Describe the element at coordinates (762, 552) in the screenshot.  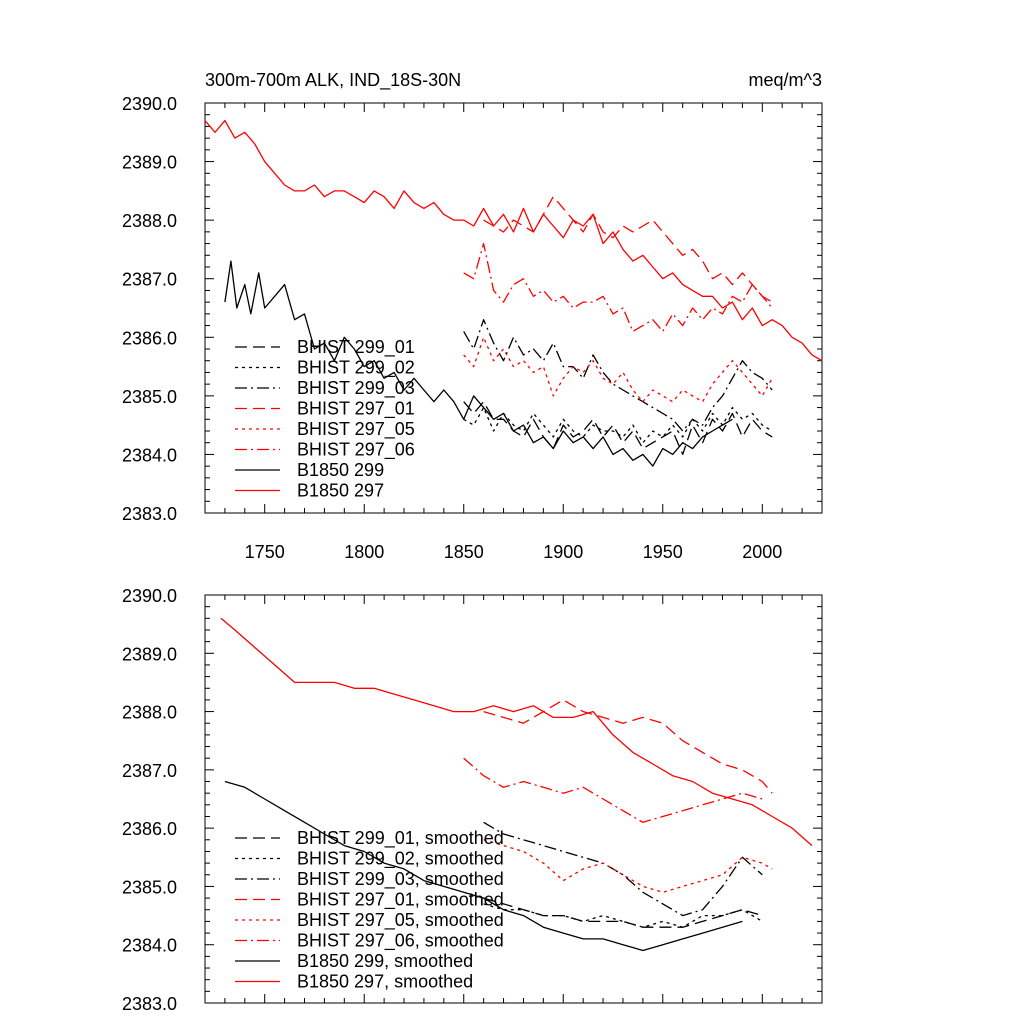
I see `x-tick-label: 2000` at that location.